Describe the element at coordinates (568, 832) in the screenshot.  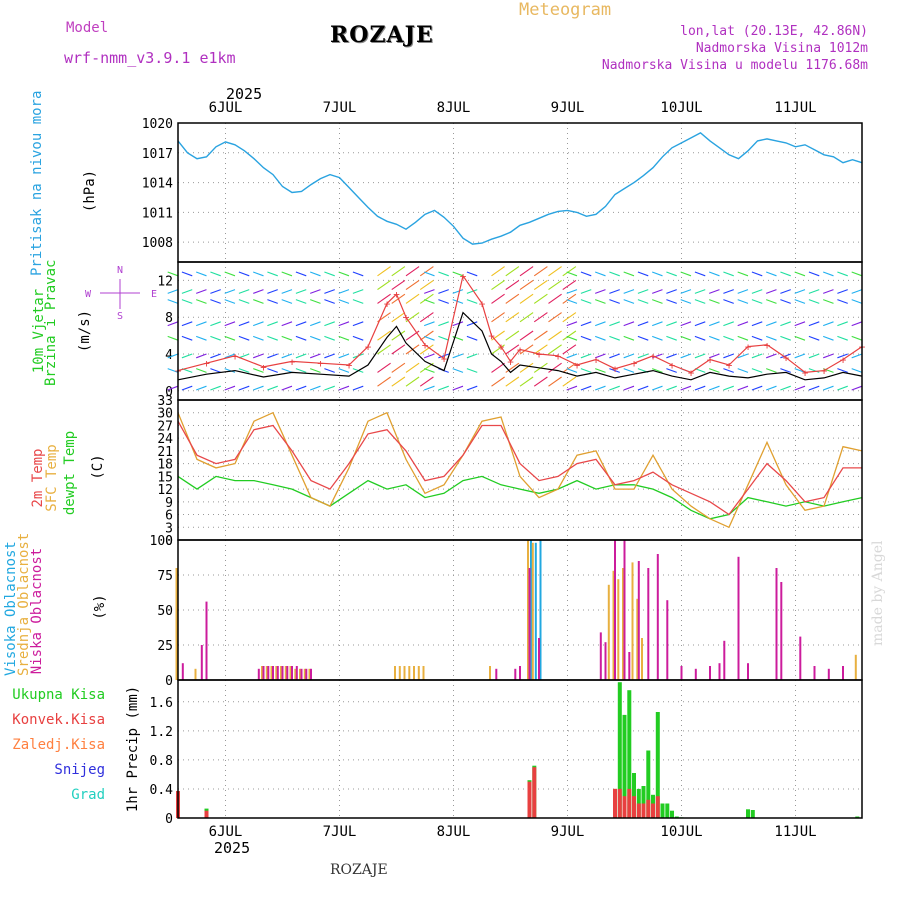
I see `day-label-bottom: 9JUL` at that location.